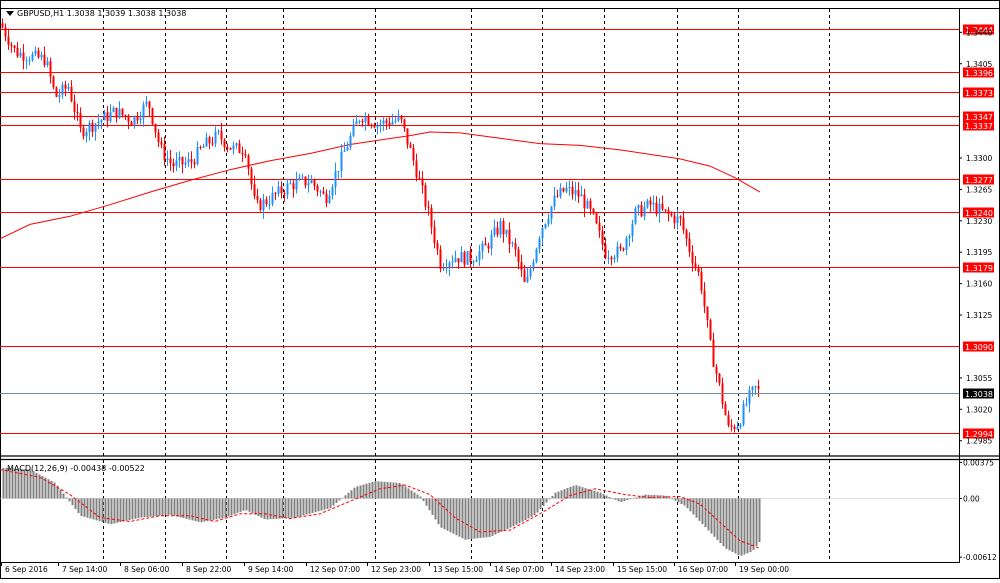  I want to click on level-label-7: 1.3179, so click(979, 268).